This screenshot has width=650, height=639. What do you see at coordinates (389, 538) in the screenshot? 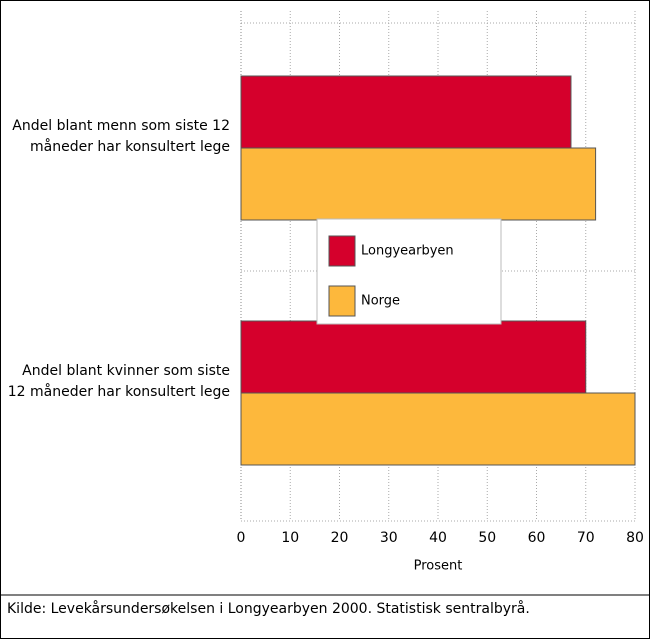
I see `x-tick-label: 30` at bounding box center [389, 538].